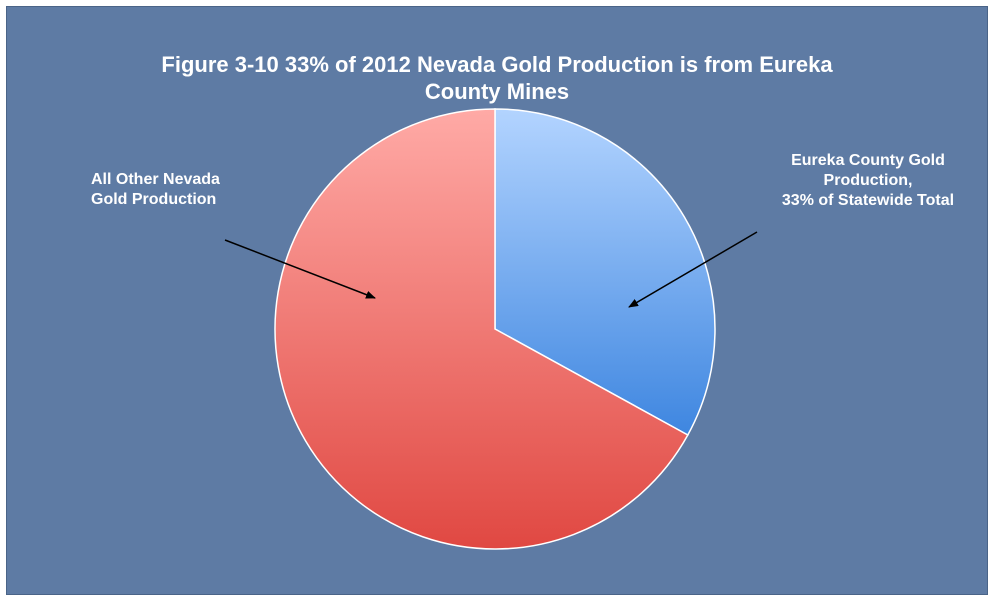 The width and height of the screenshot is (994, 601). Describe the element at coordinates (868, 200) in the screenshot. I see `eureka-label-line-3: 33% of Statewide Total` at that location.